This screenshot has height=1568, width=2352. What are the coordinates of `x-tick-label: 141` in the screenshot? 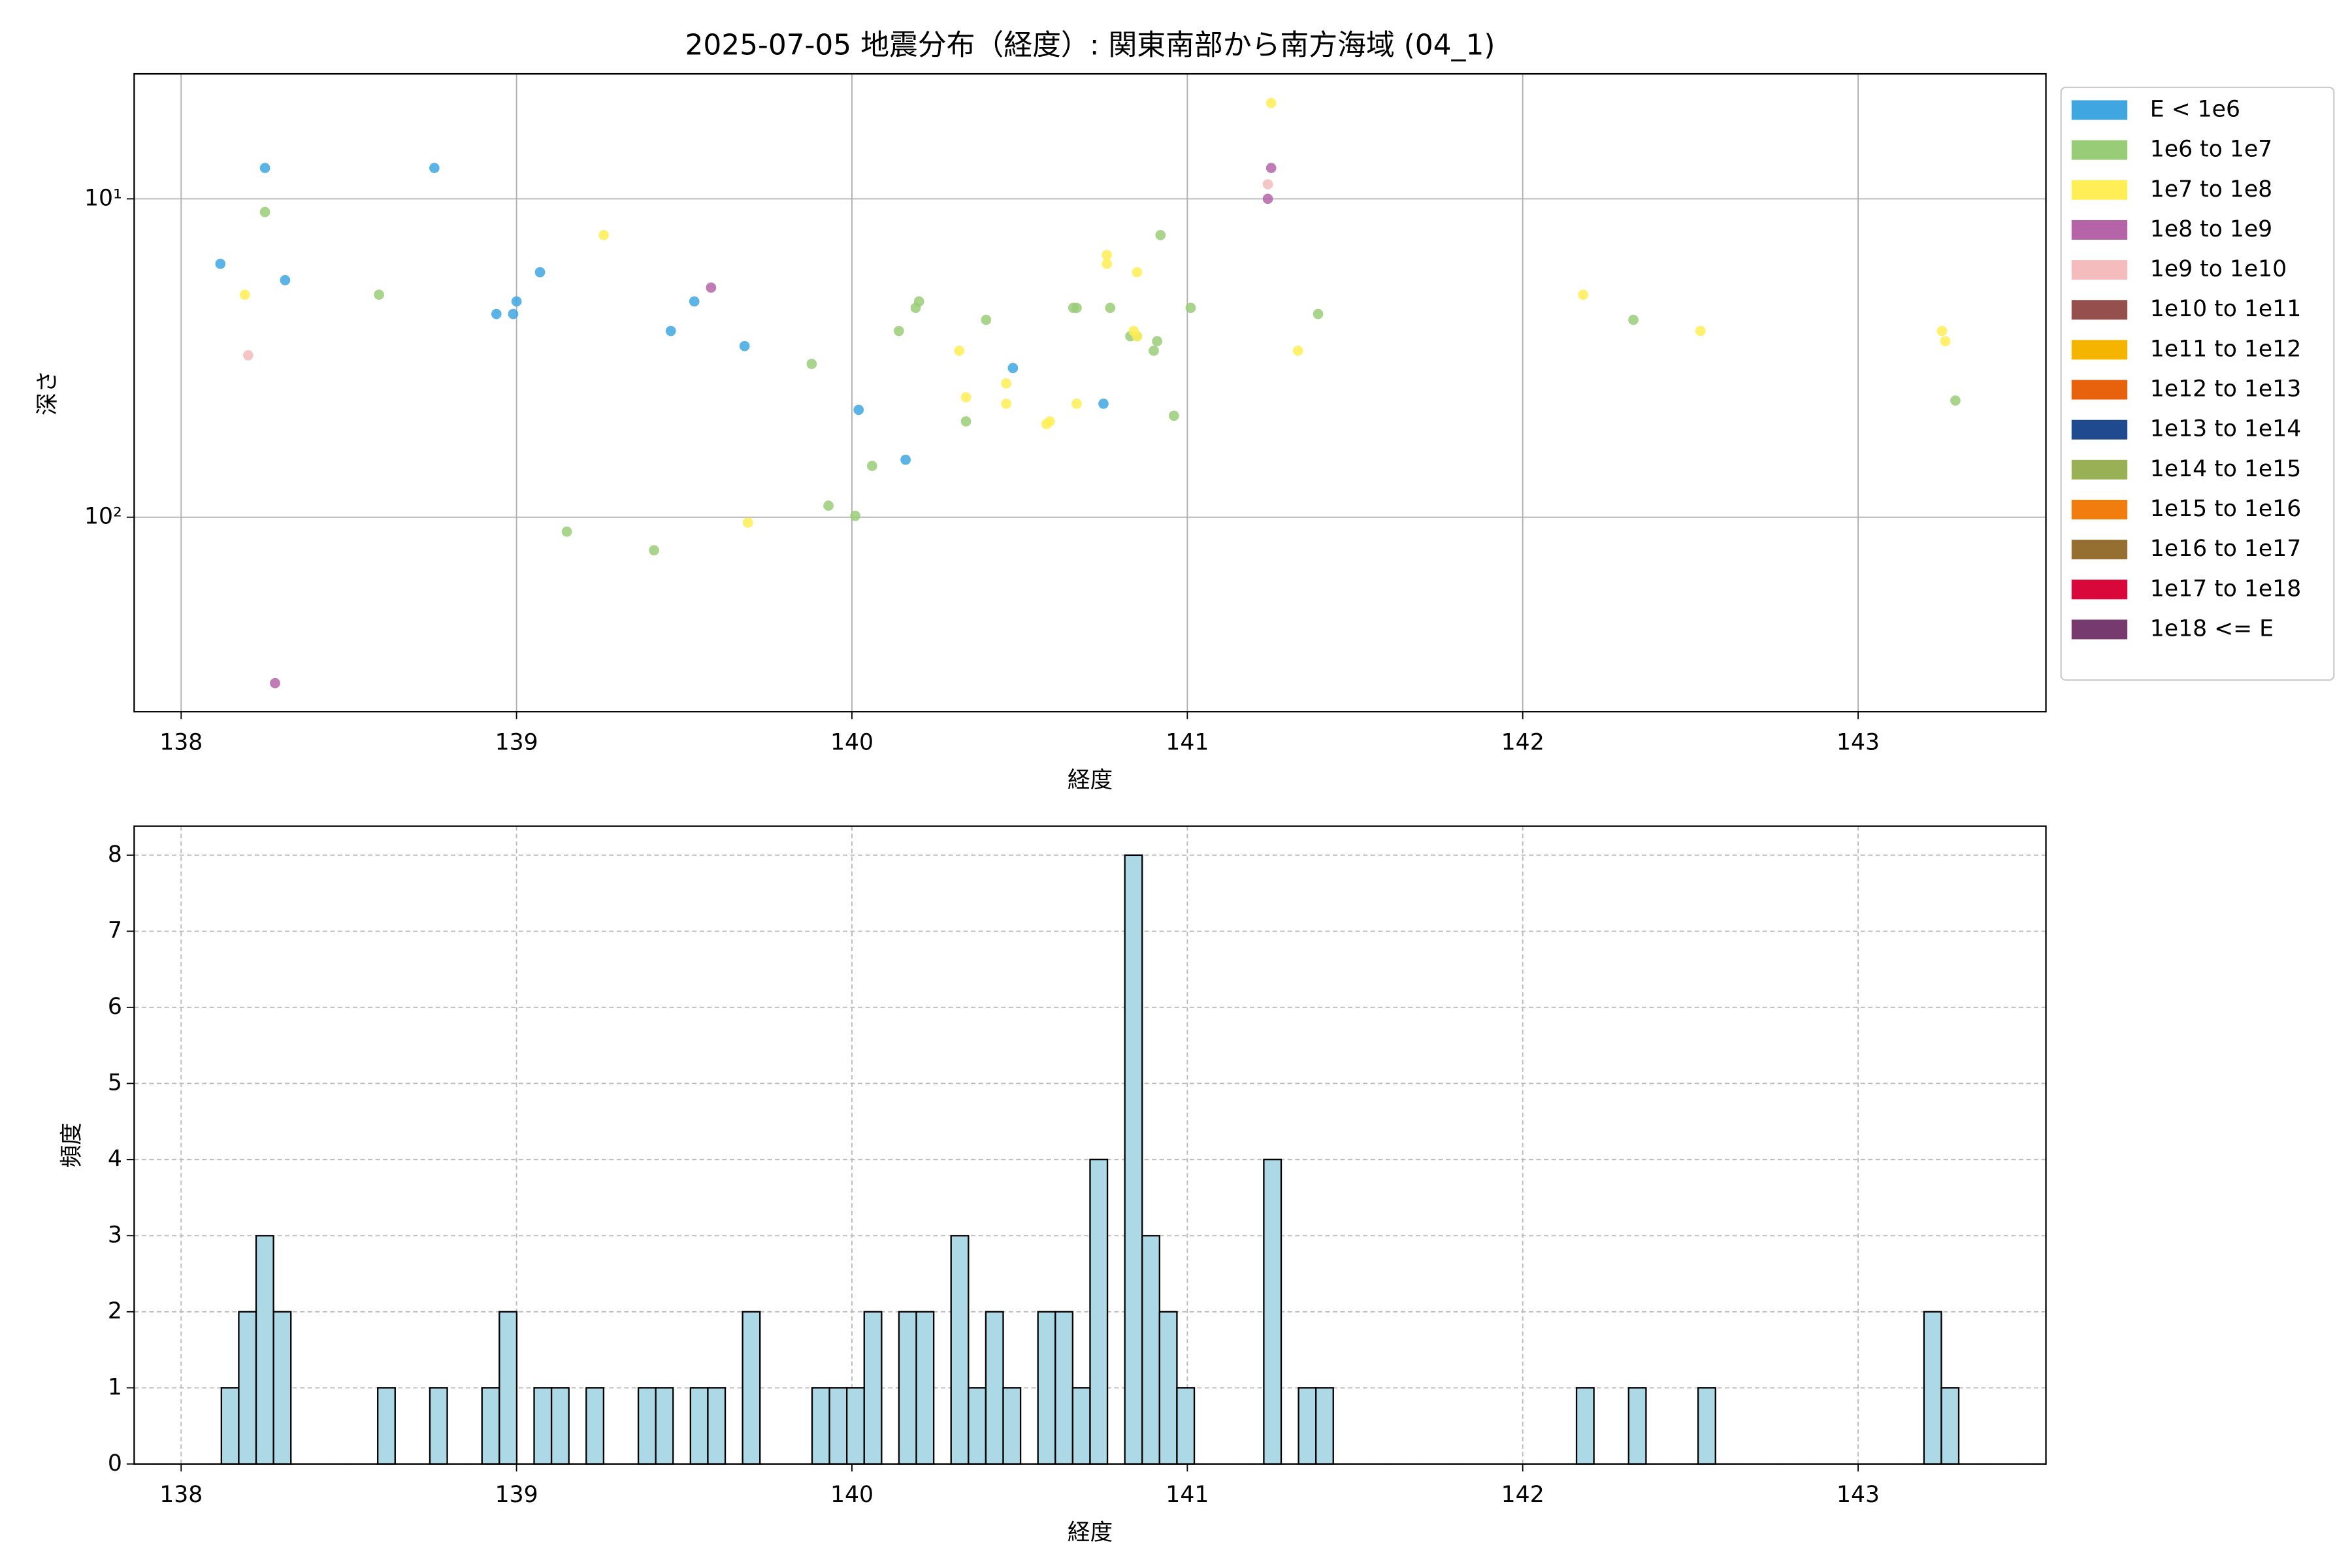 It's located at (1187, 1495).